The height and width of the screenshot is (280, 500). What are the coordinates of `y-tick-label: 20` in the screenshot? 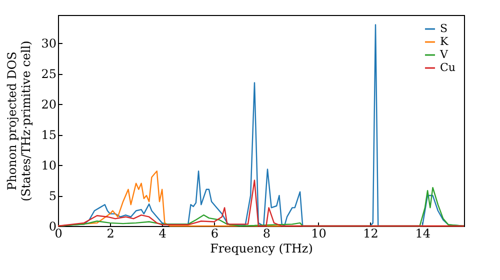 It's located at (48, 105).